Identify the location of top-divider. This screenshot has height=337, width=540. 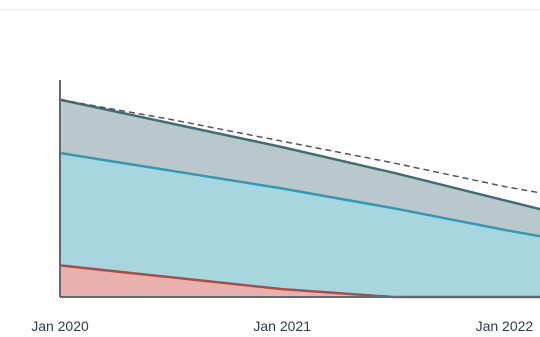
(270, 9).